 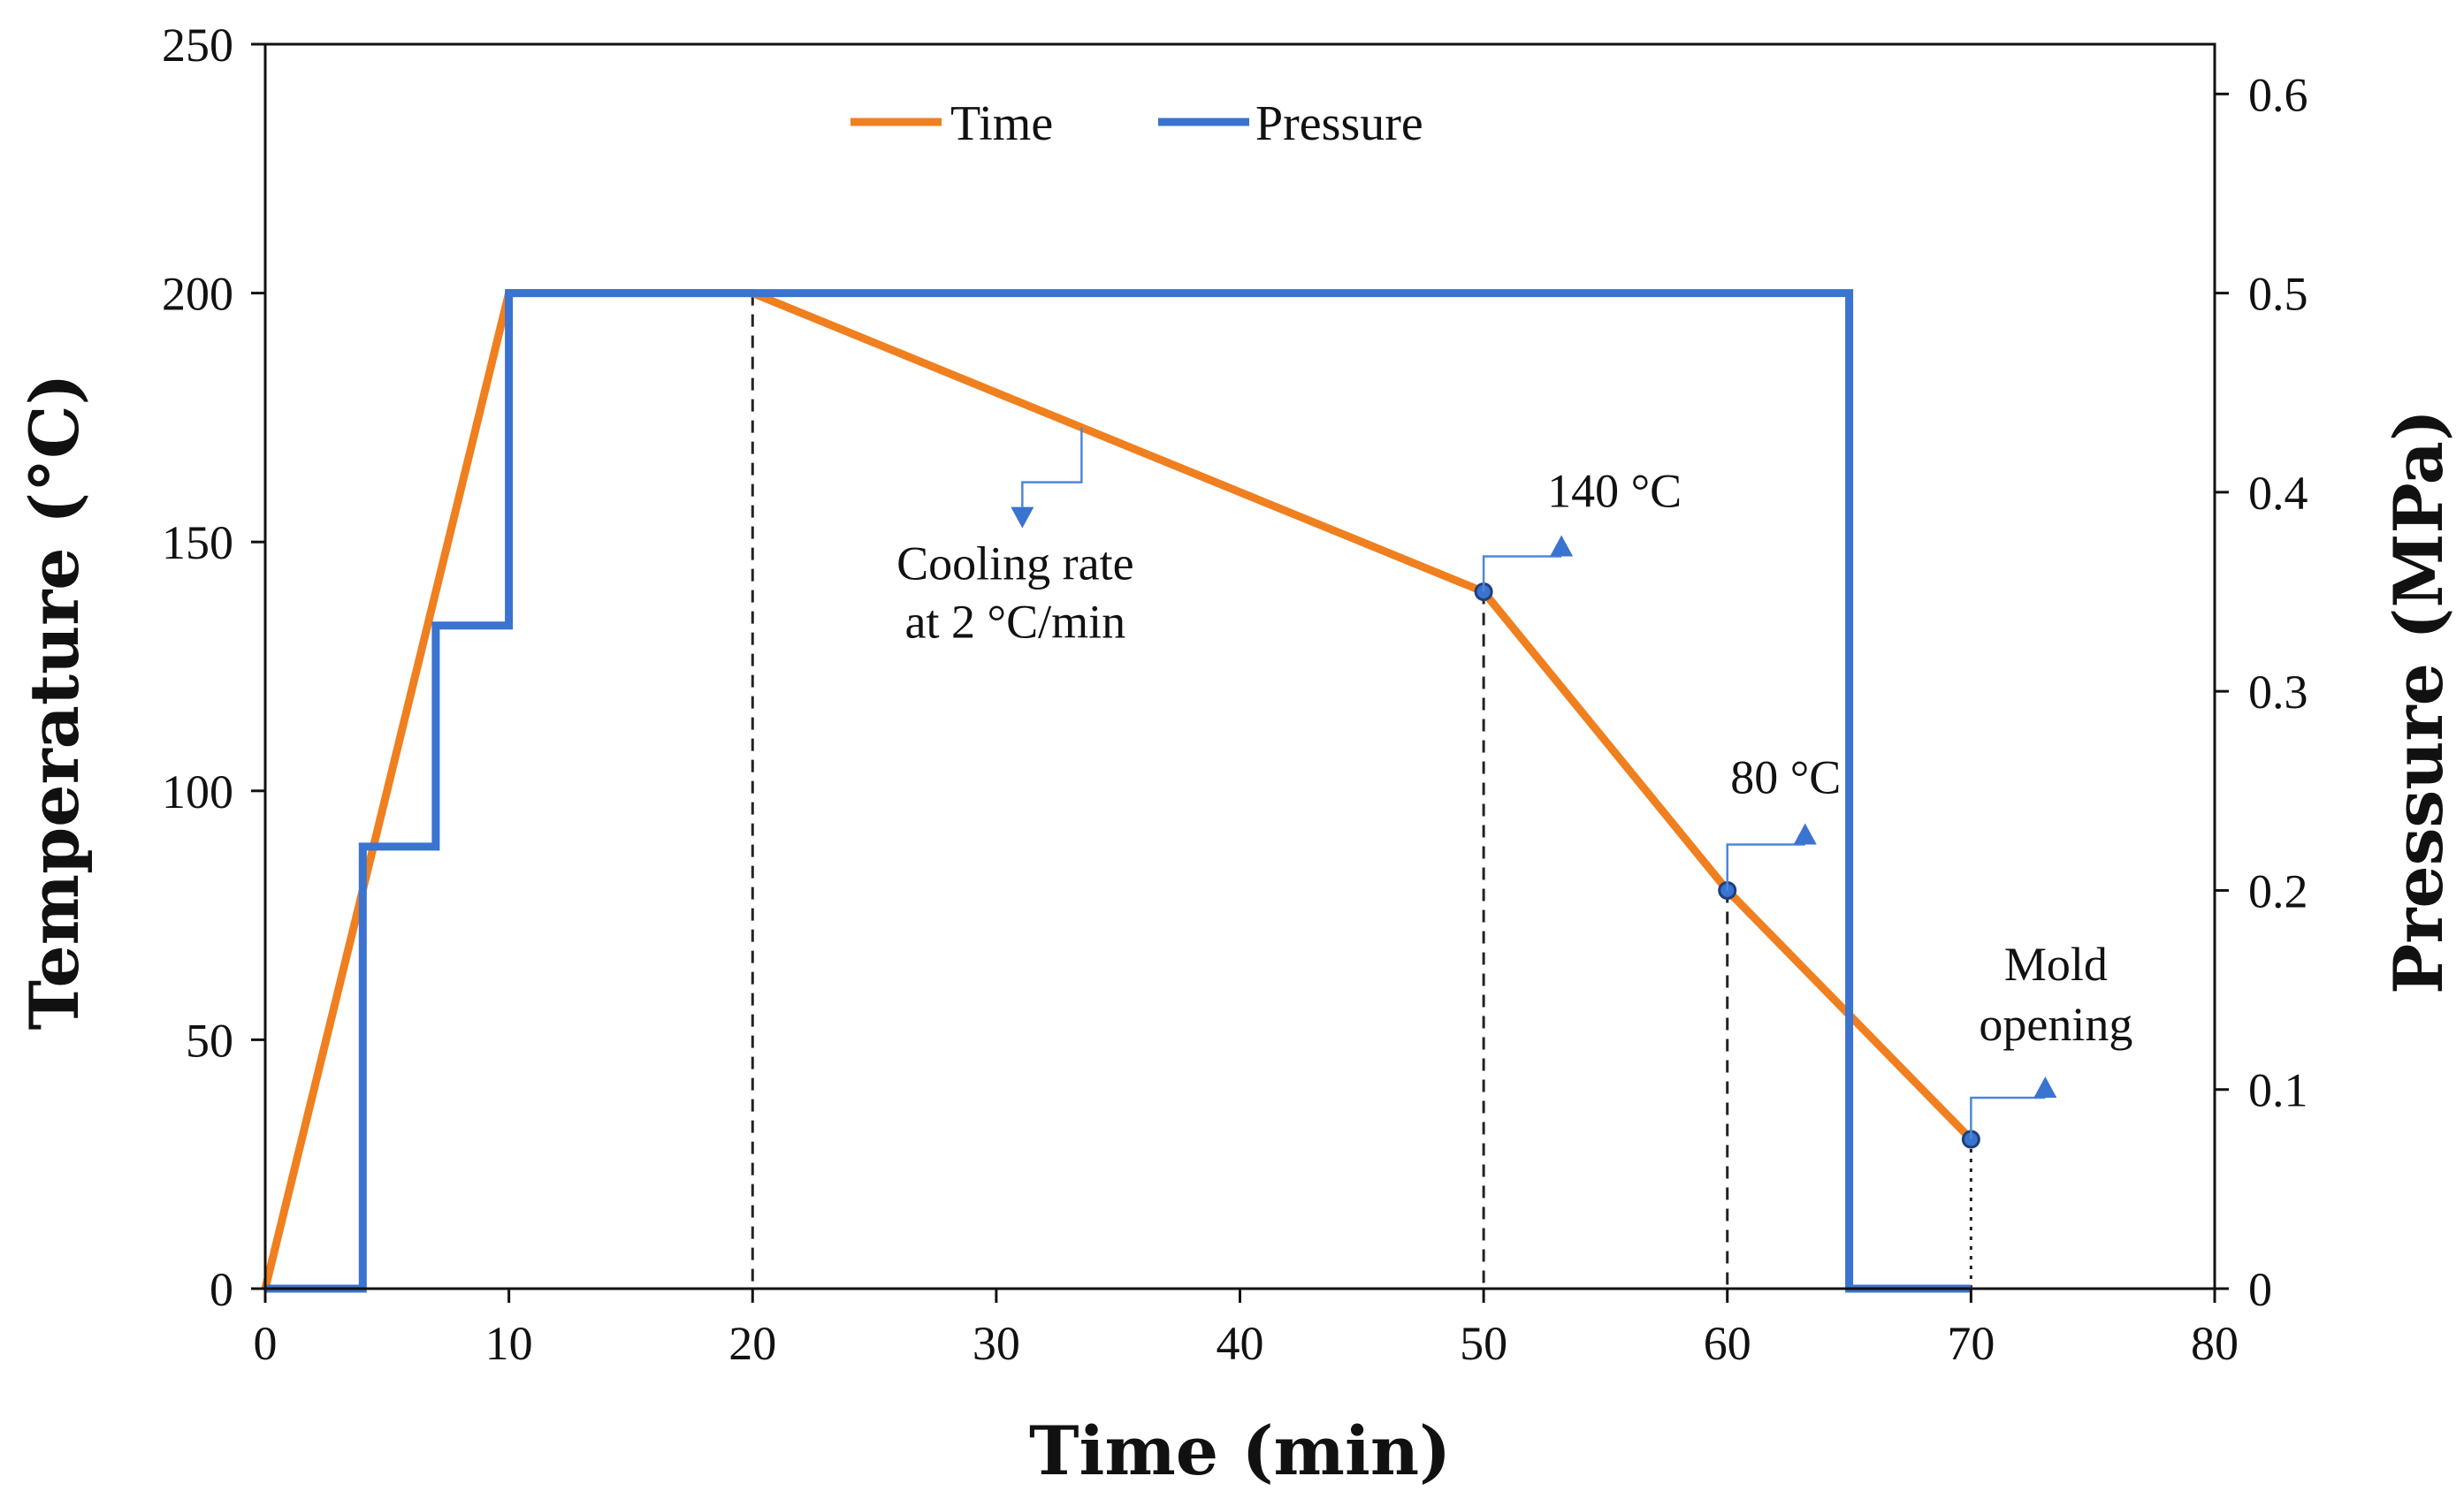 I want to click on y-tick-label-2: 100, so click(x=197, y=792).